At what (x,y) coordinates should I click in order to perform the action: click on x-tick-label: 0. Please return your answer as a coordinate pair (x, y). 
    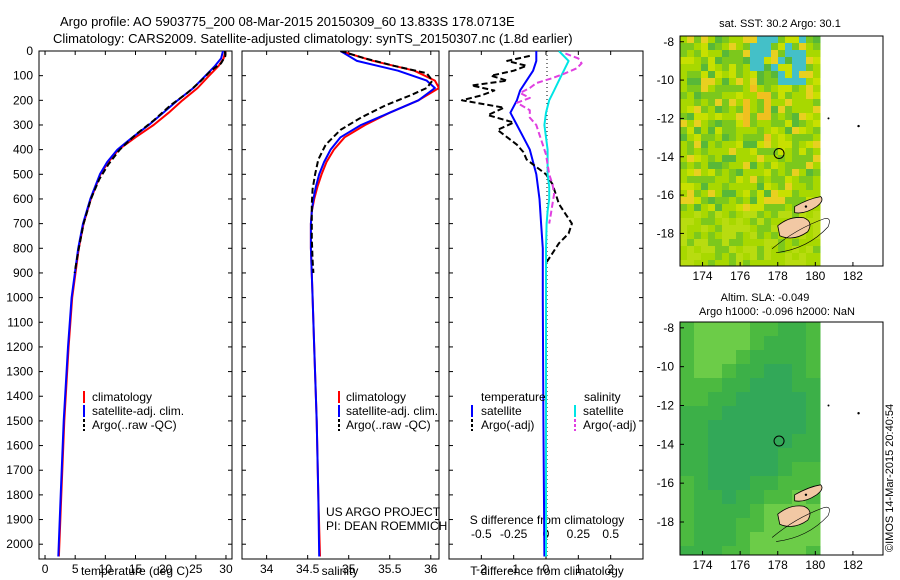
    Looking at the image, I should click on (546, 569).